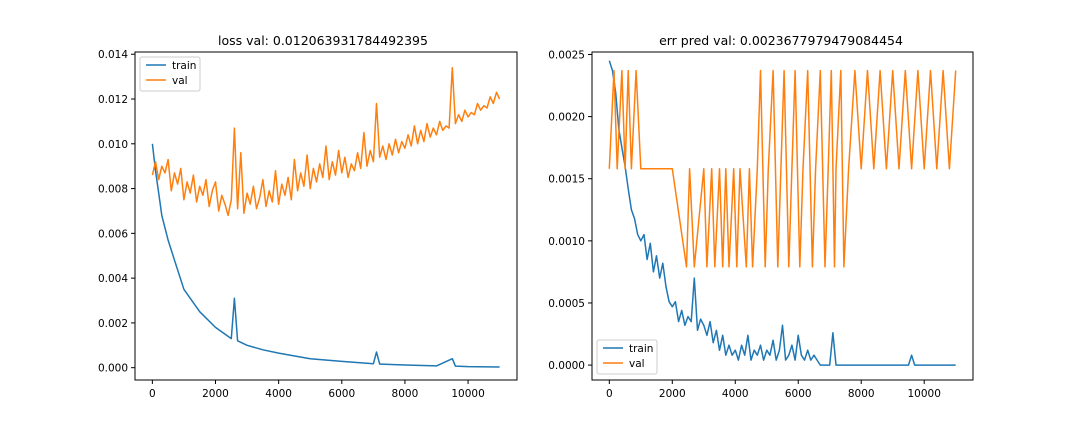 Image resolution: width=1080 pixels, height=436 pixels. What do you see at coordinates (341, 394) in the screenshot?
I see `loss-xtick-label: 6000` at bounding box center [341, 394].